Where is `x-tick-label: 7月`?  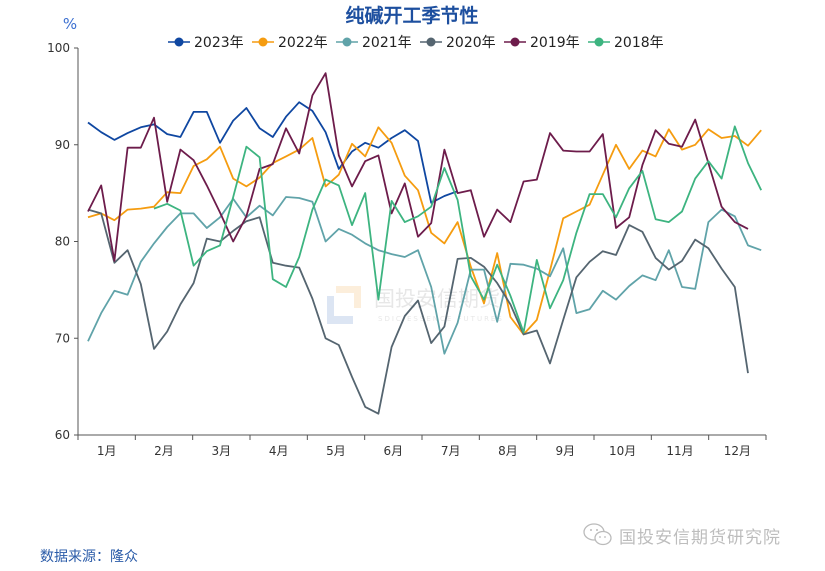 x-tick-label: 7月 is located at coordinates (451, 451).